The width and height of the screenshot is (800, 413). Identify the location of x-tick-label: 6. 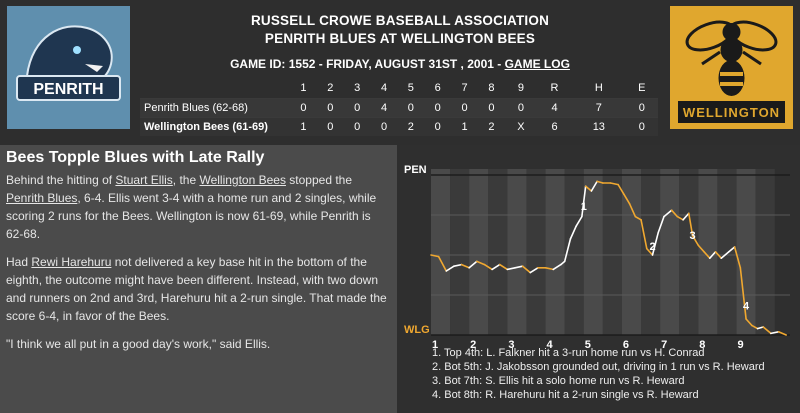
(626, 345).